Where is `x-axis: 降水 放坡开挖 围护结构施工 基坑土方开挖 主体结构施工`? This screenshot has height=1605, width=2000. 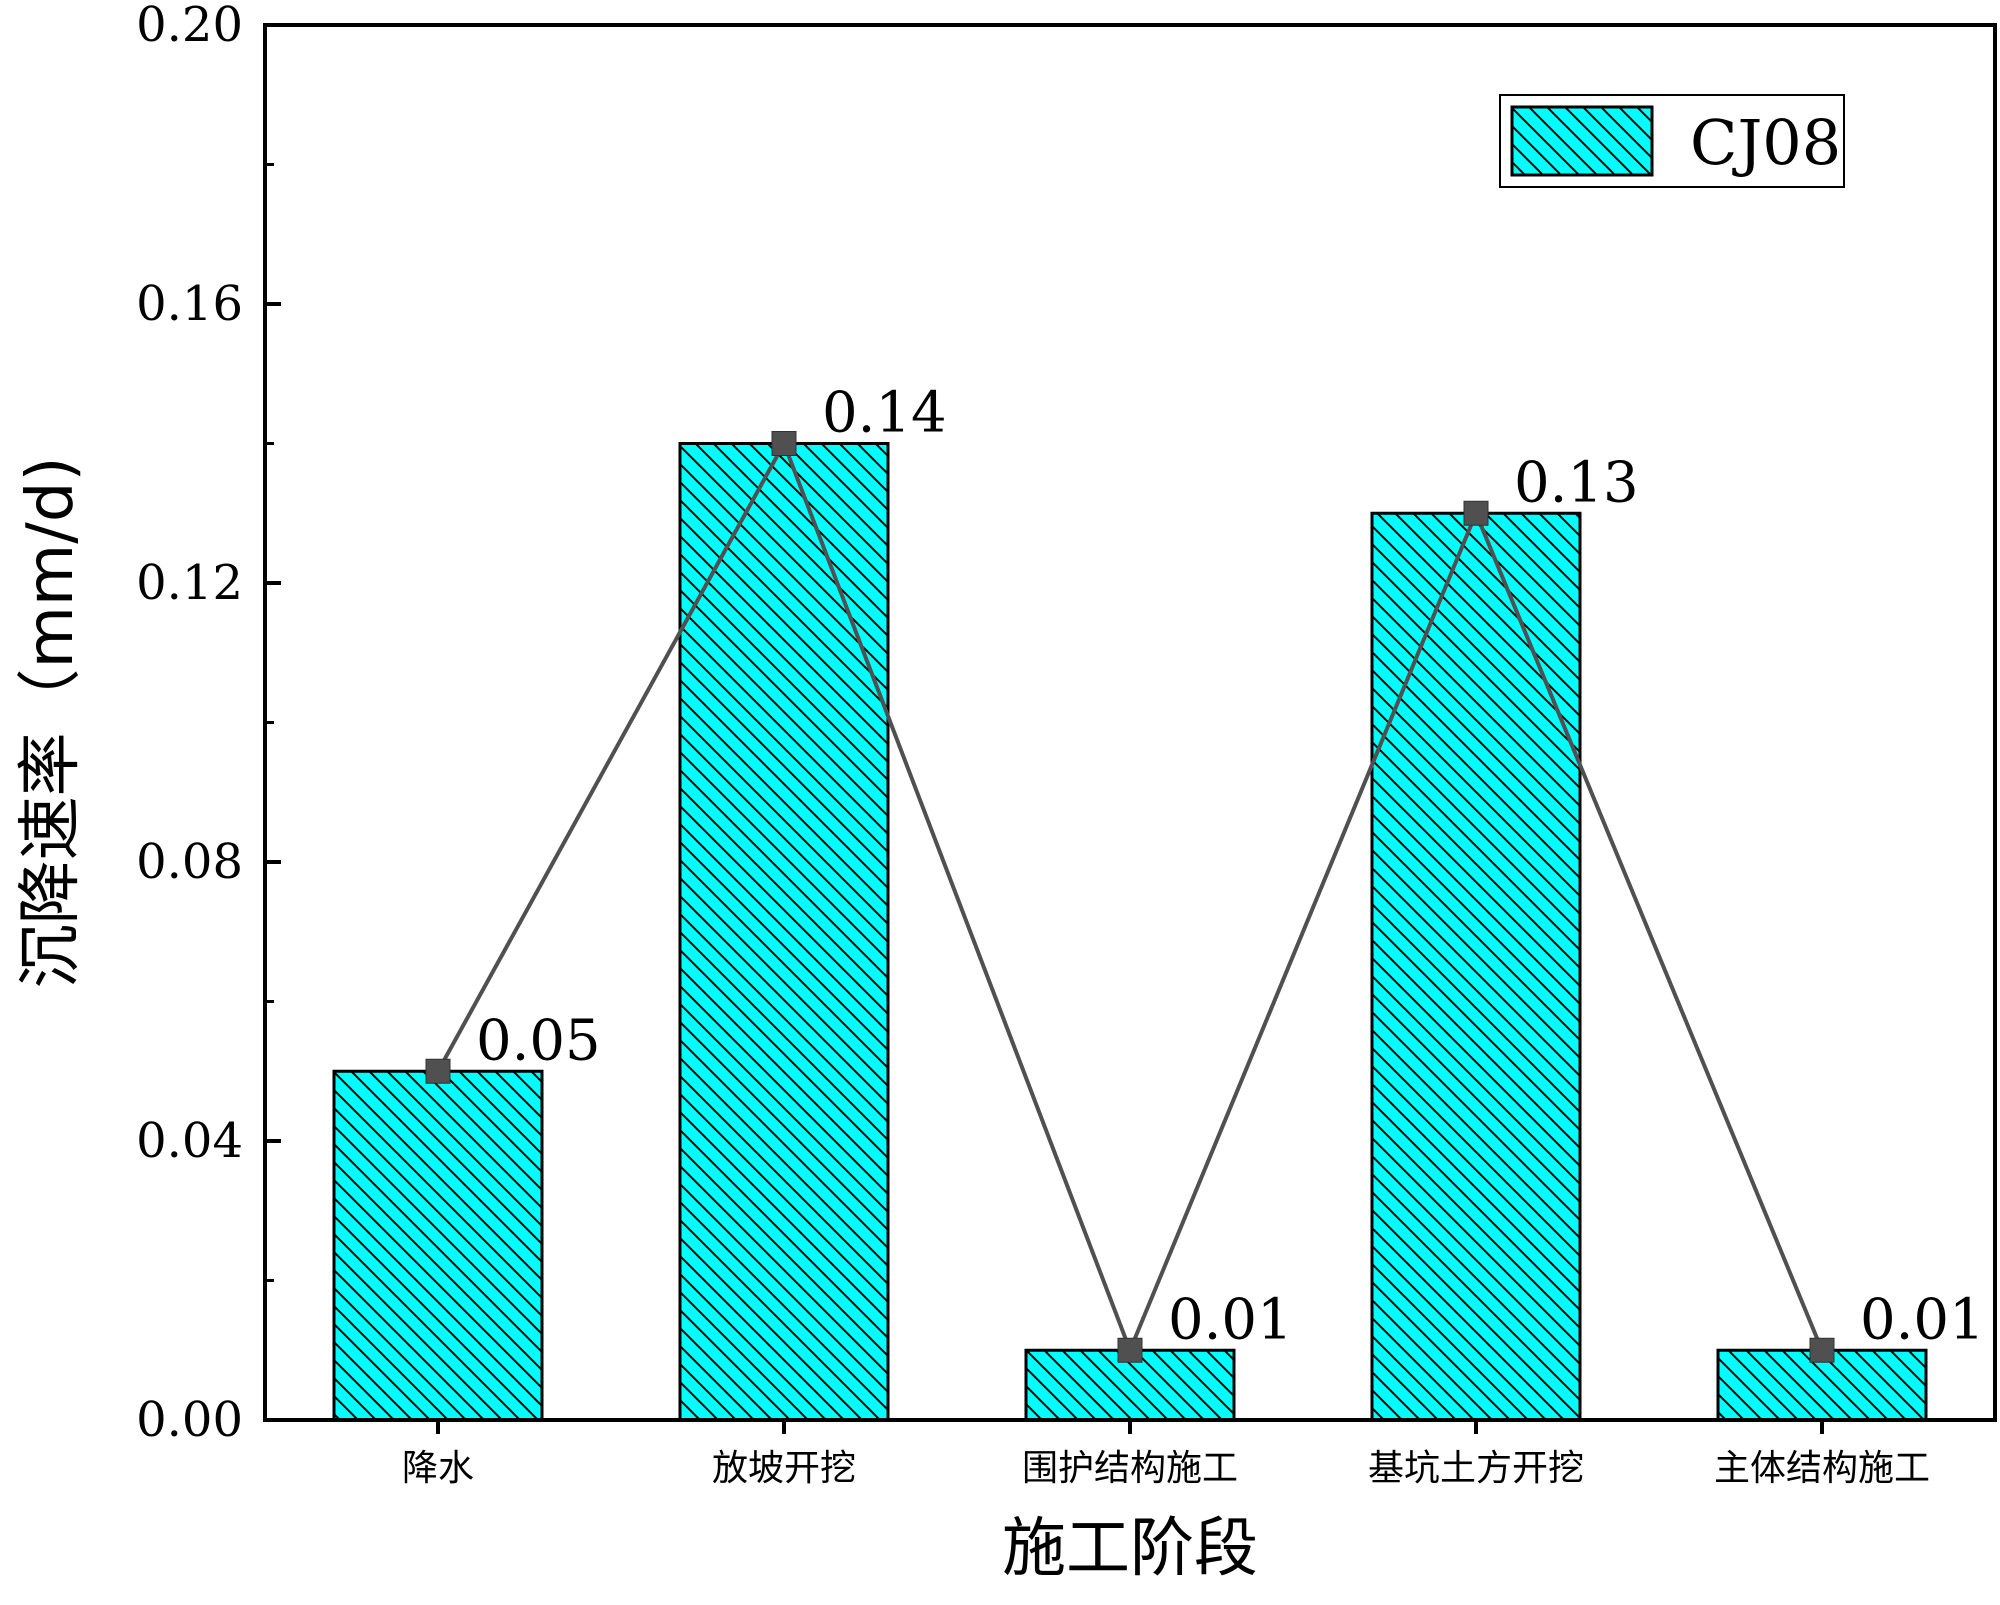 x-axis: 降水 放坡开挖 围护结构施工 基坑土方开挖 主体结构施工 is located at coordinates (1166, 1454).